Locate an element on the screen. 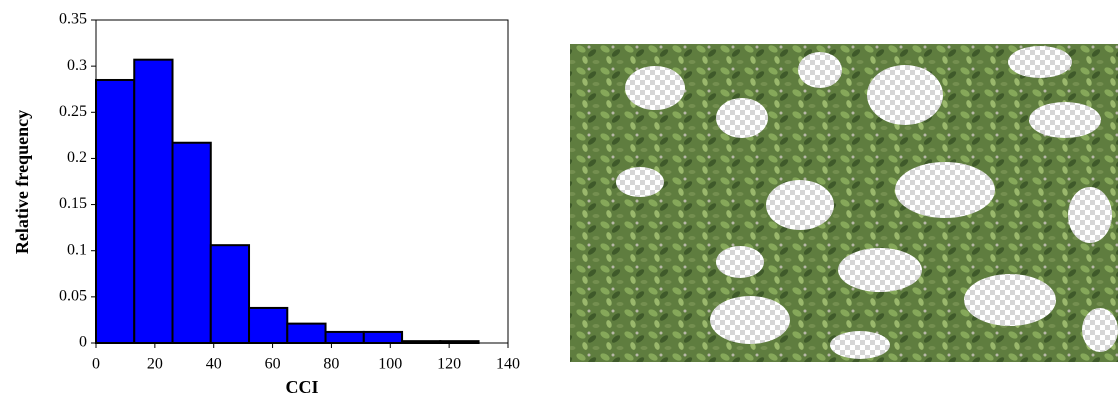  x-axis-title: CCI is located at coordinates (301, 387).